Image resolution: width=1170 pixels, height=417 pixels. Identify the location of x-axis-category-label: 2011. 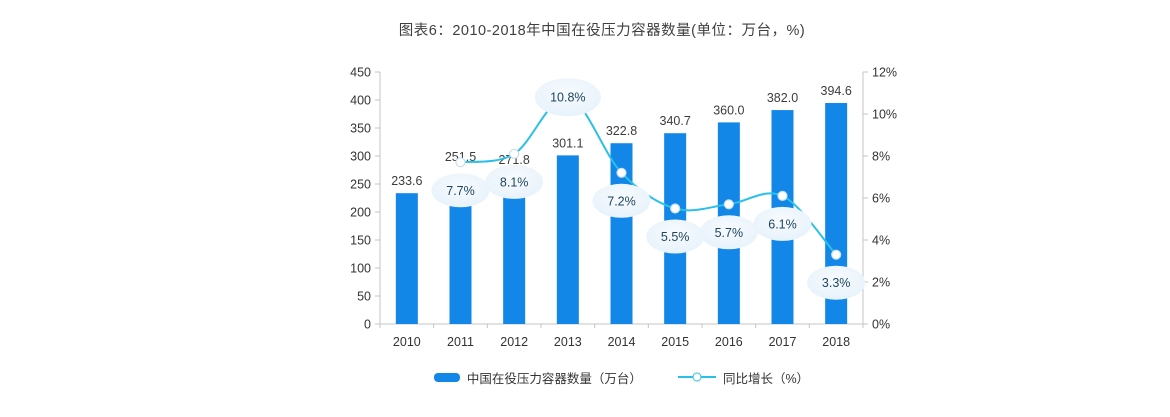
(460, 342).